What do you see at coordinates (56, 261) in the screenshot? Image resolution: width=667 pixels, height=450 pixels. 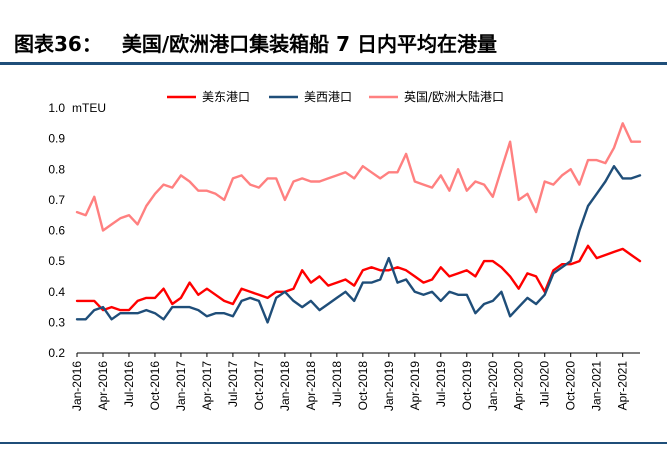 I see `y-tick-label: 0.5` at bounding box center [56, 261].